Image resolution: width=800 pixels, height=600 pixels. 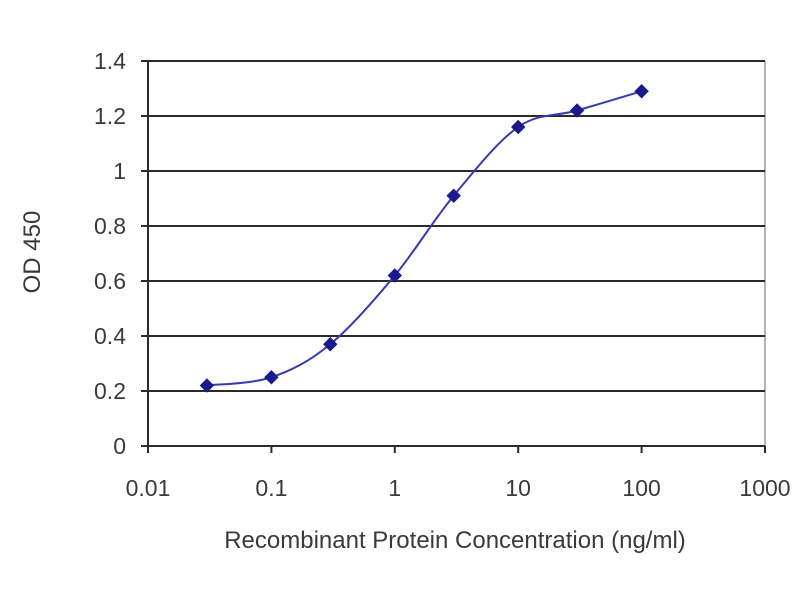 I want to click on y-tick-labels: 0 0.2 0.4 0.6 0.8 1 1.2 1.4, so click(x=110, y=253).